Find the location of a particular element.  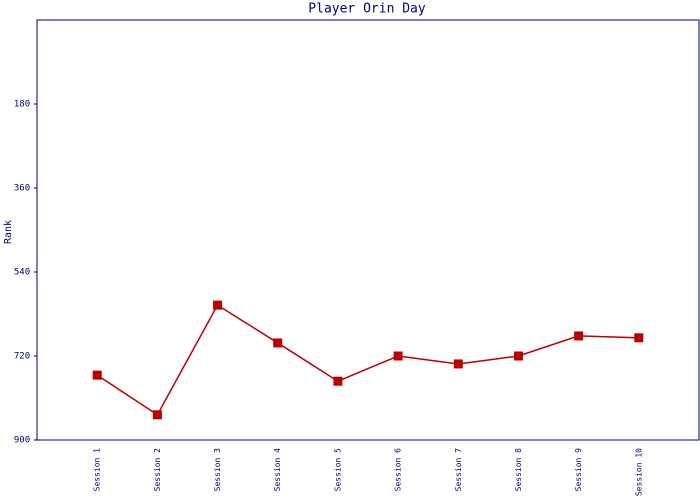

y-axis-label: Rank is located at coordinates (8, 232).